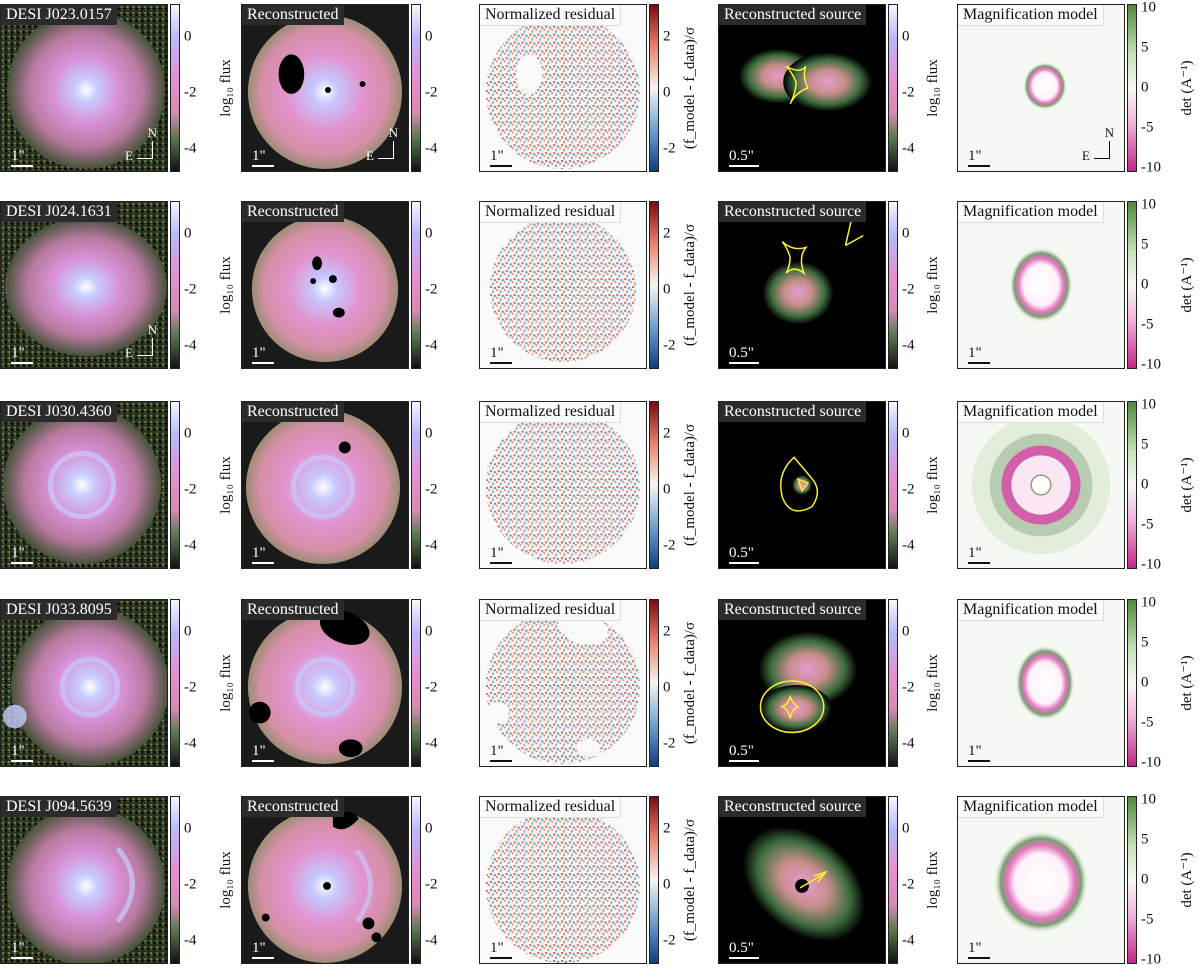 The image size is (1200, 973). What do you see at coordinates (129, 155) in the screenshot?
I see `east-label: E` at bounding box center [129, 155].